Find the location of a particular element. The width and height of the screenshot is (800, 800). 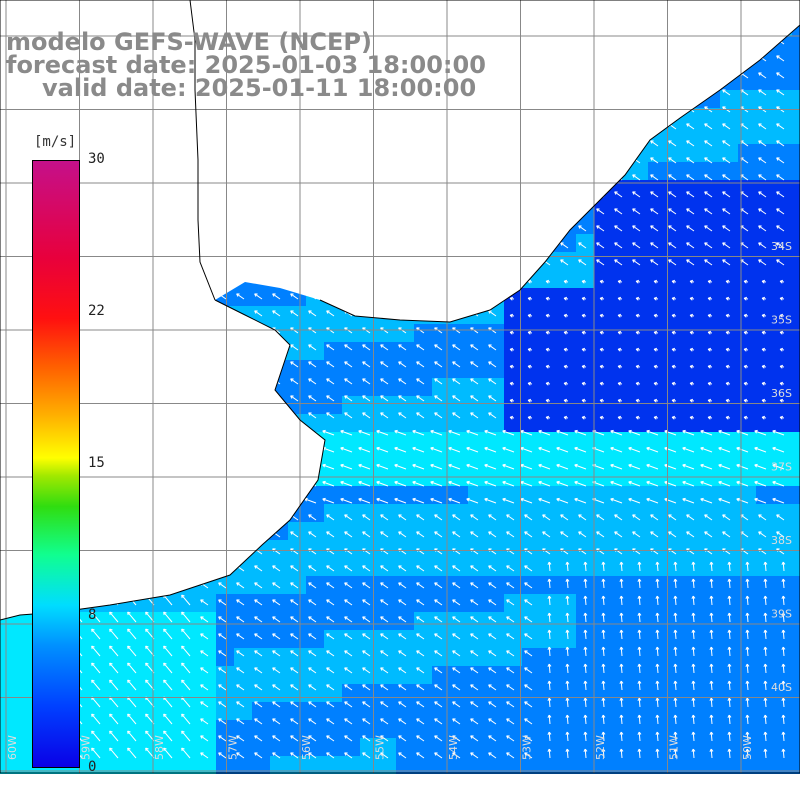

longitude-label: 59W is located at coordinates (86, 747).